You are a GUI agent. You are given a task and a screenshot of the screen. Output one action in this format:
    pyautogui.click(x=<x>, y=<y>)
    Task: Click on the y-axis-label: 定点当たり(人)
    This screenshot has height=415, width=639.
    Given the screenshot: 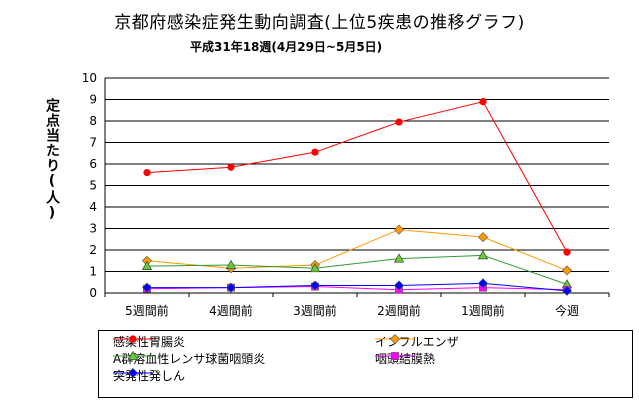 What is the action you would take?
    pyautogui.click(x=52, y=160)
    